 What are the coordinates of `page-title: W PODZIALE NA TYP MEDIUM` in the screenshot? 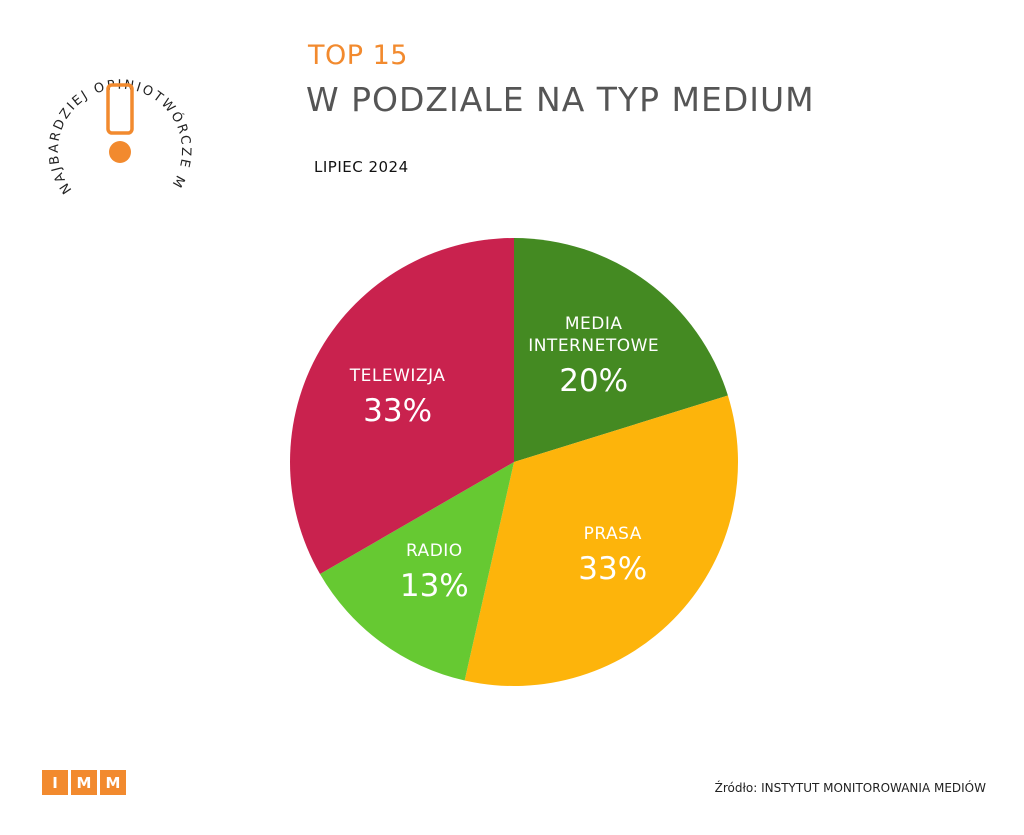 It's located at (560, 99).